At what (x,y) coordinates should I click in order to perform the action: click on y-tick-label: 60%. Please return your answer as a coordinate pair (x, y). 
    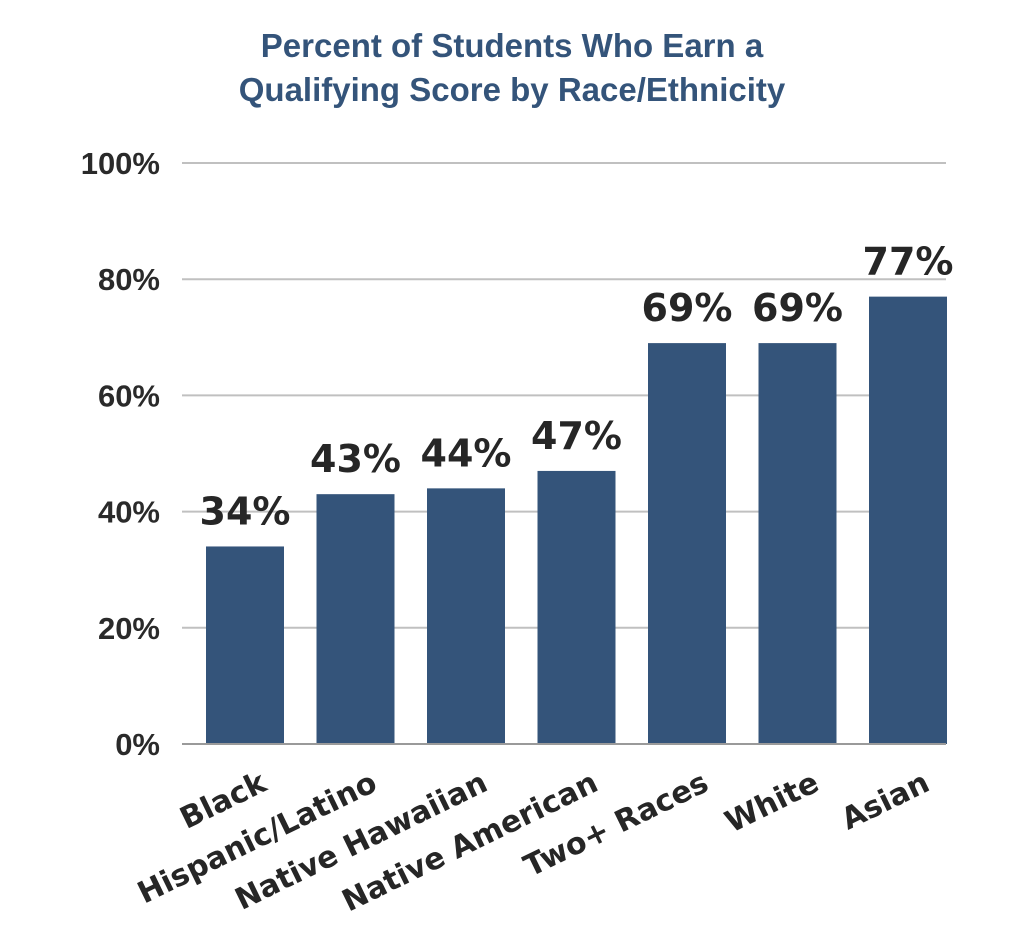
    Looking at the image, I should click on (129, 395).